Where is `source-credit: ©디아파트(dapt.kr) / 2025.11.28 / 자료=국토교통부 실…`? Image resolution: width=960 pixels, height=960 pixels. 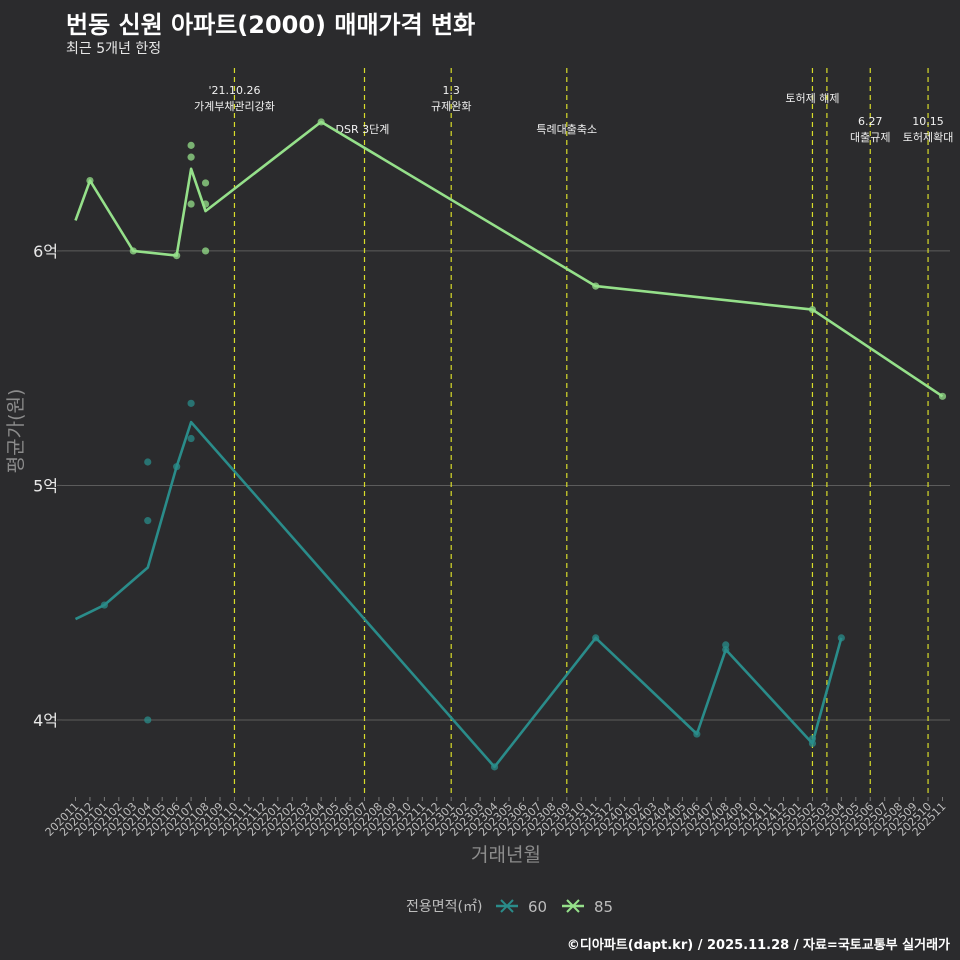
source-credit: ©디아파트(dapt.kr) / 2025.11.28 / 자료=국토교통부 실… is located at coordinates (758, 945).